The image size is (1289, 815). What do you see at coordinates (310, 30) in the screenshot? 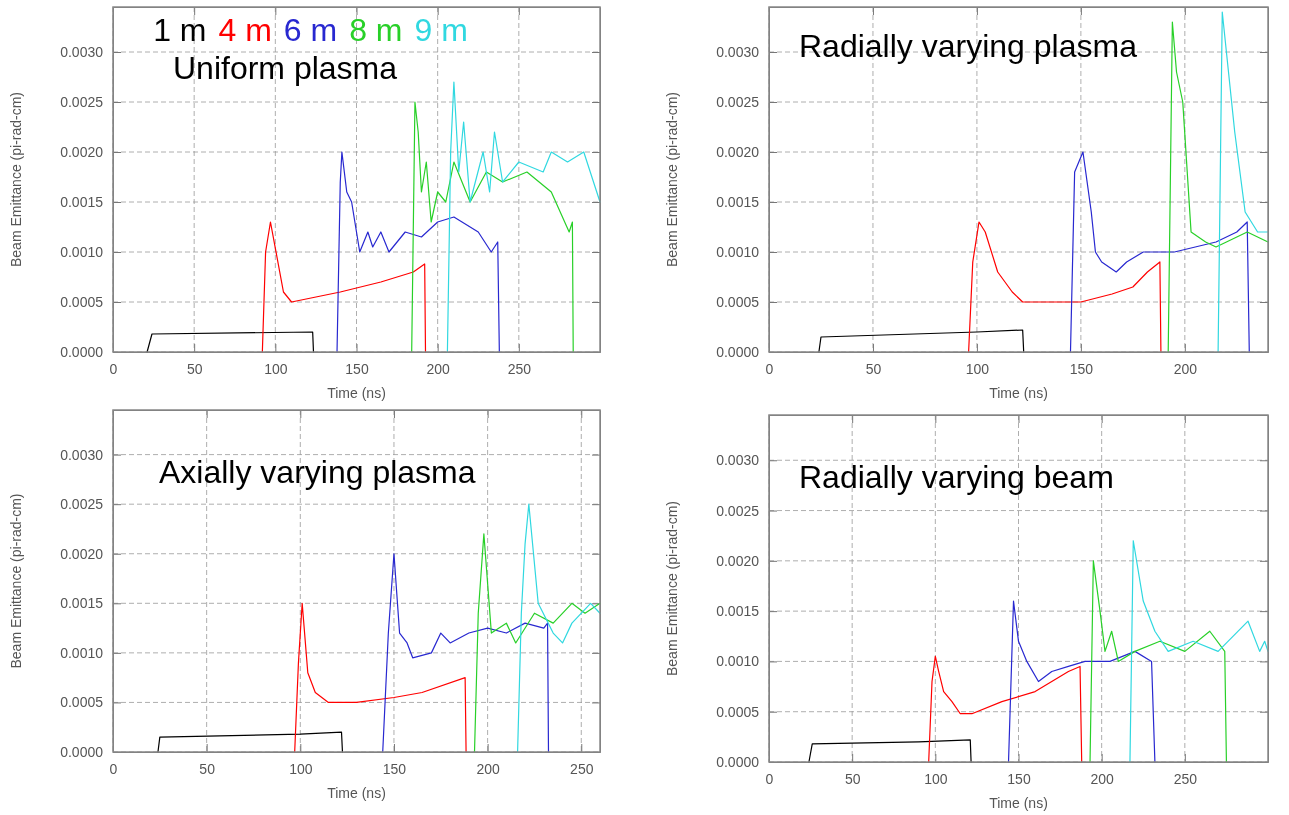
I see `text: 6 m` at bounding box center [310, 30].